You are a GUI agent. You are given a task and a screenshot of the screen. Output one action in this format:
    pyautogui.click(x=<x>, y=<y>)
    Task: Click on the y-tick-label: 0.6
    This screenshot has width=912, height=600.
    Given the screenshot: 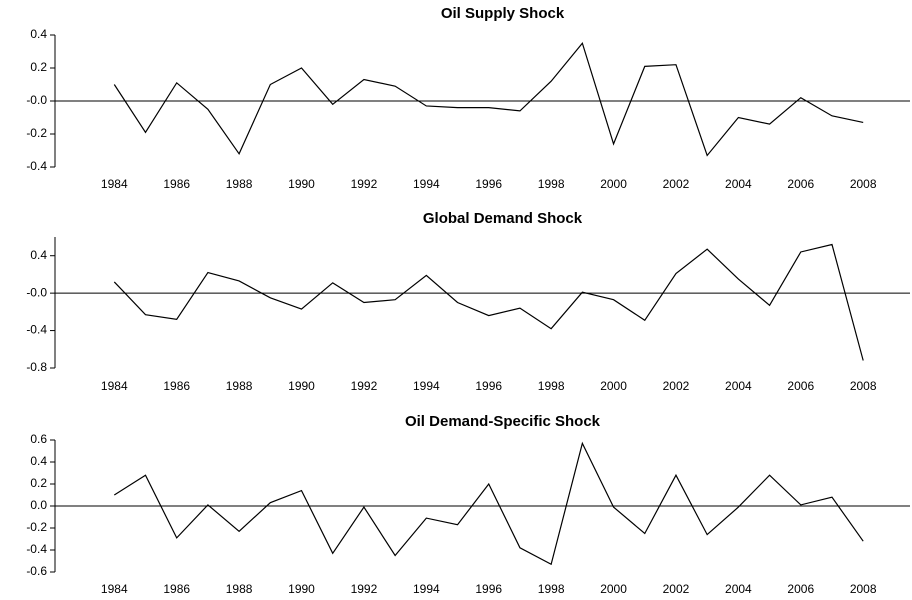 What is the action you would take?
    pyautogui.click(x=38, y=439)
    